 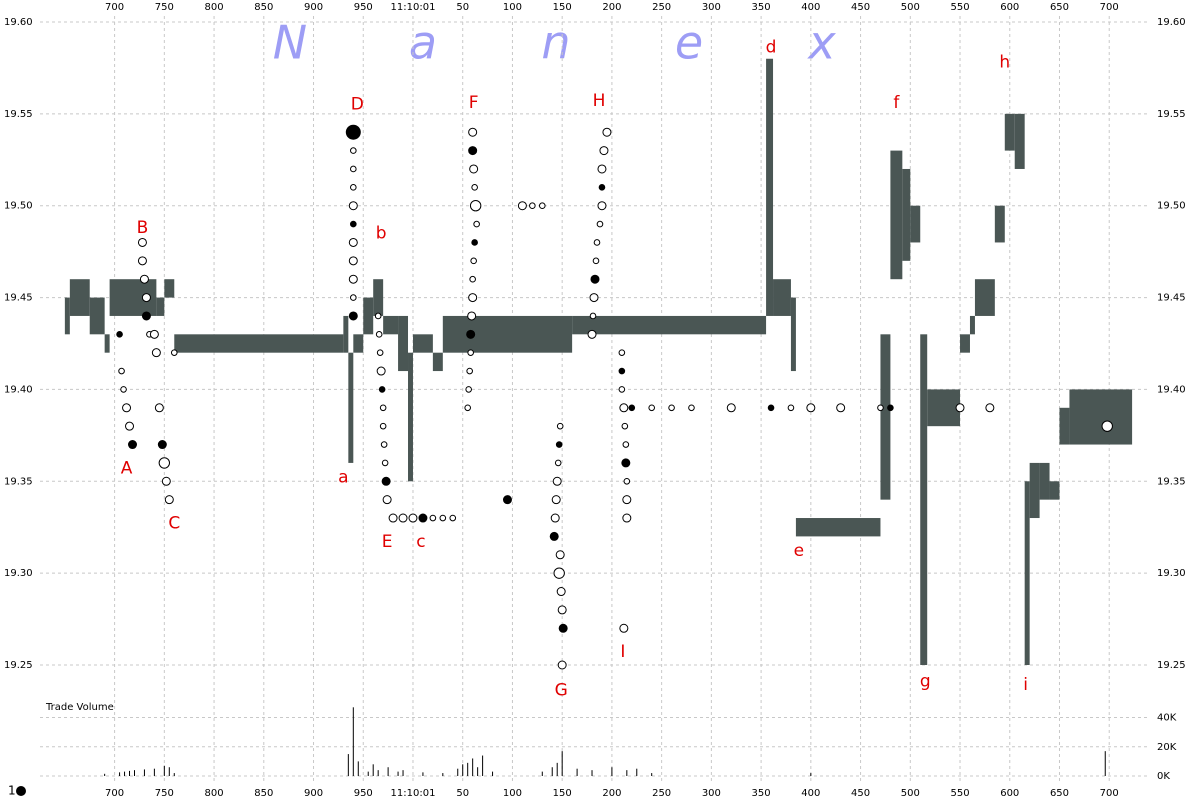 I want to click on x-tick-label-top: 350, so click(x=761, y=7).